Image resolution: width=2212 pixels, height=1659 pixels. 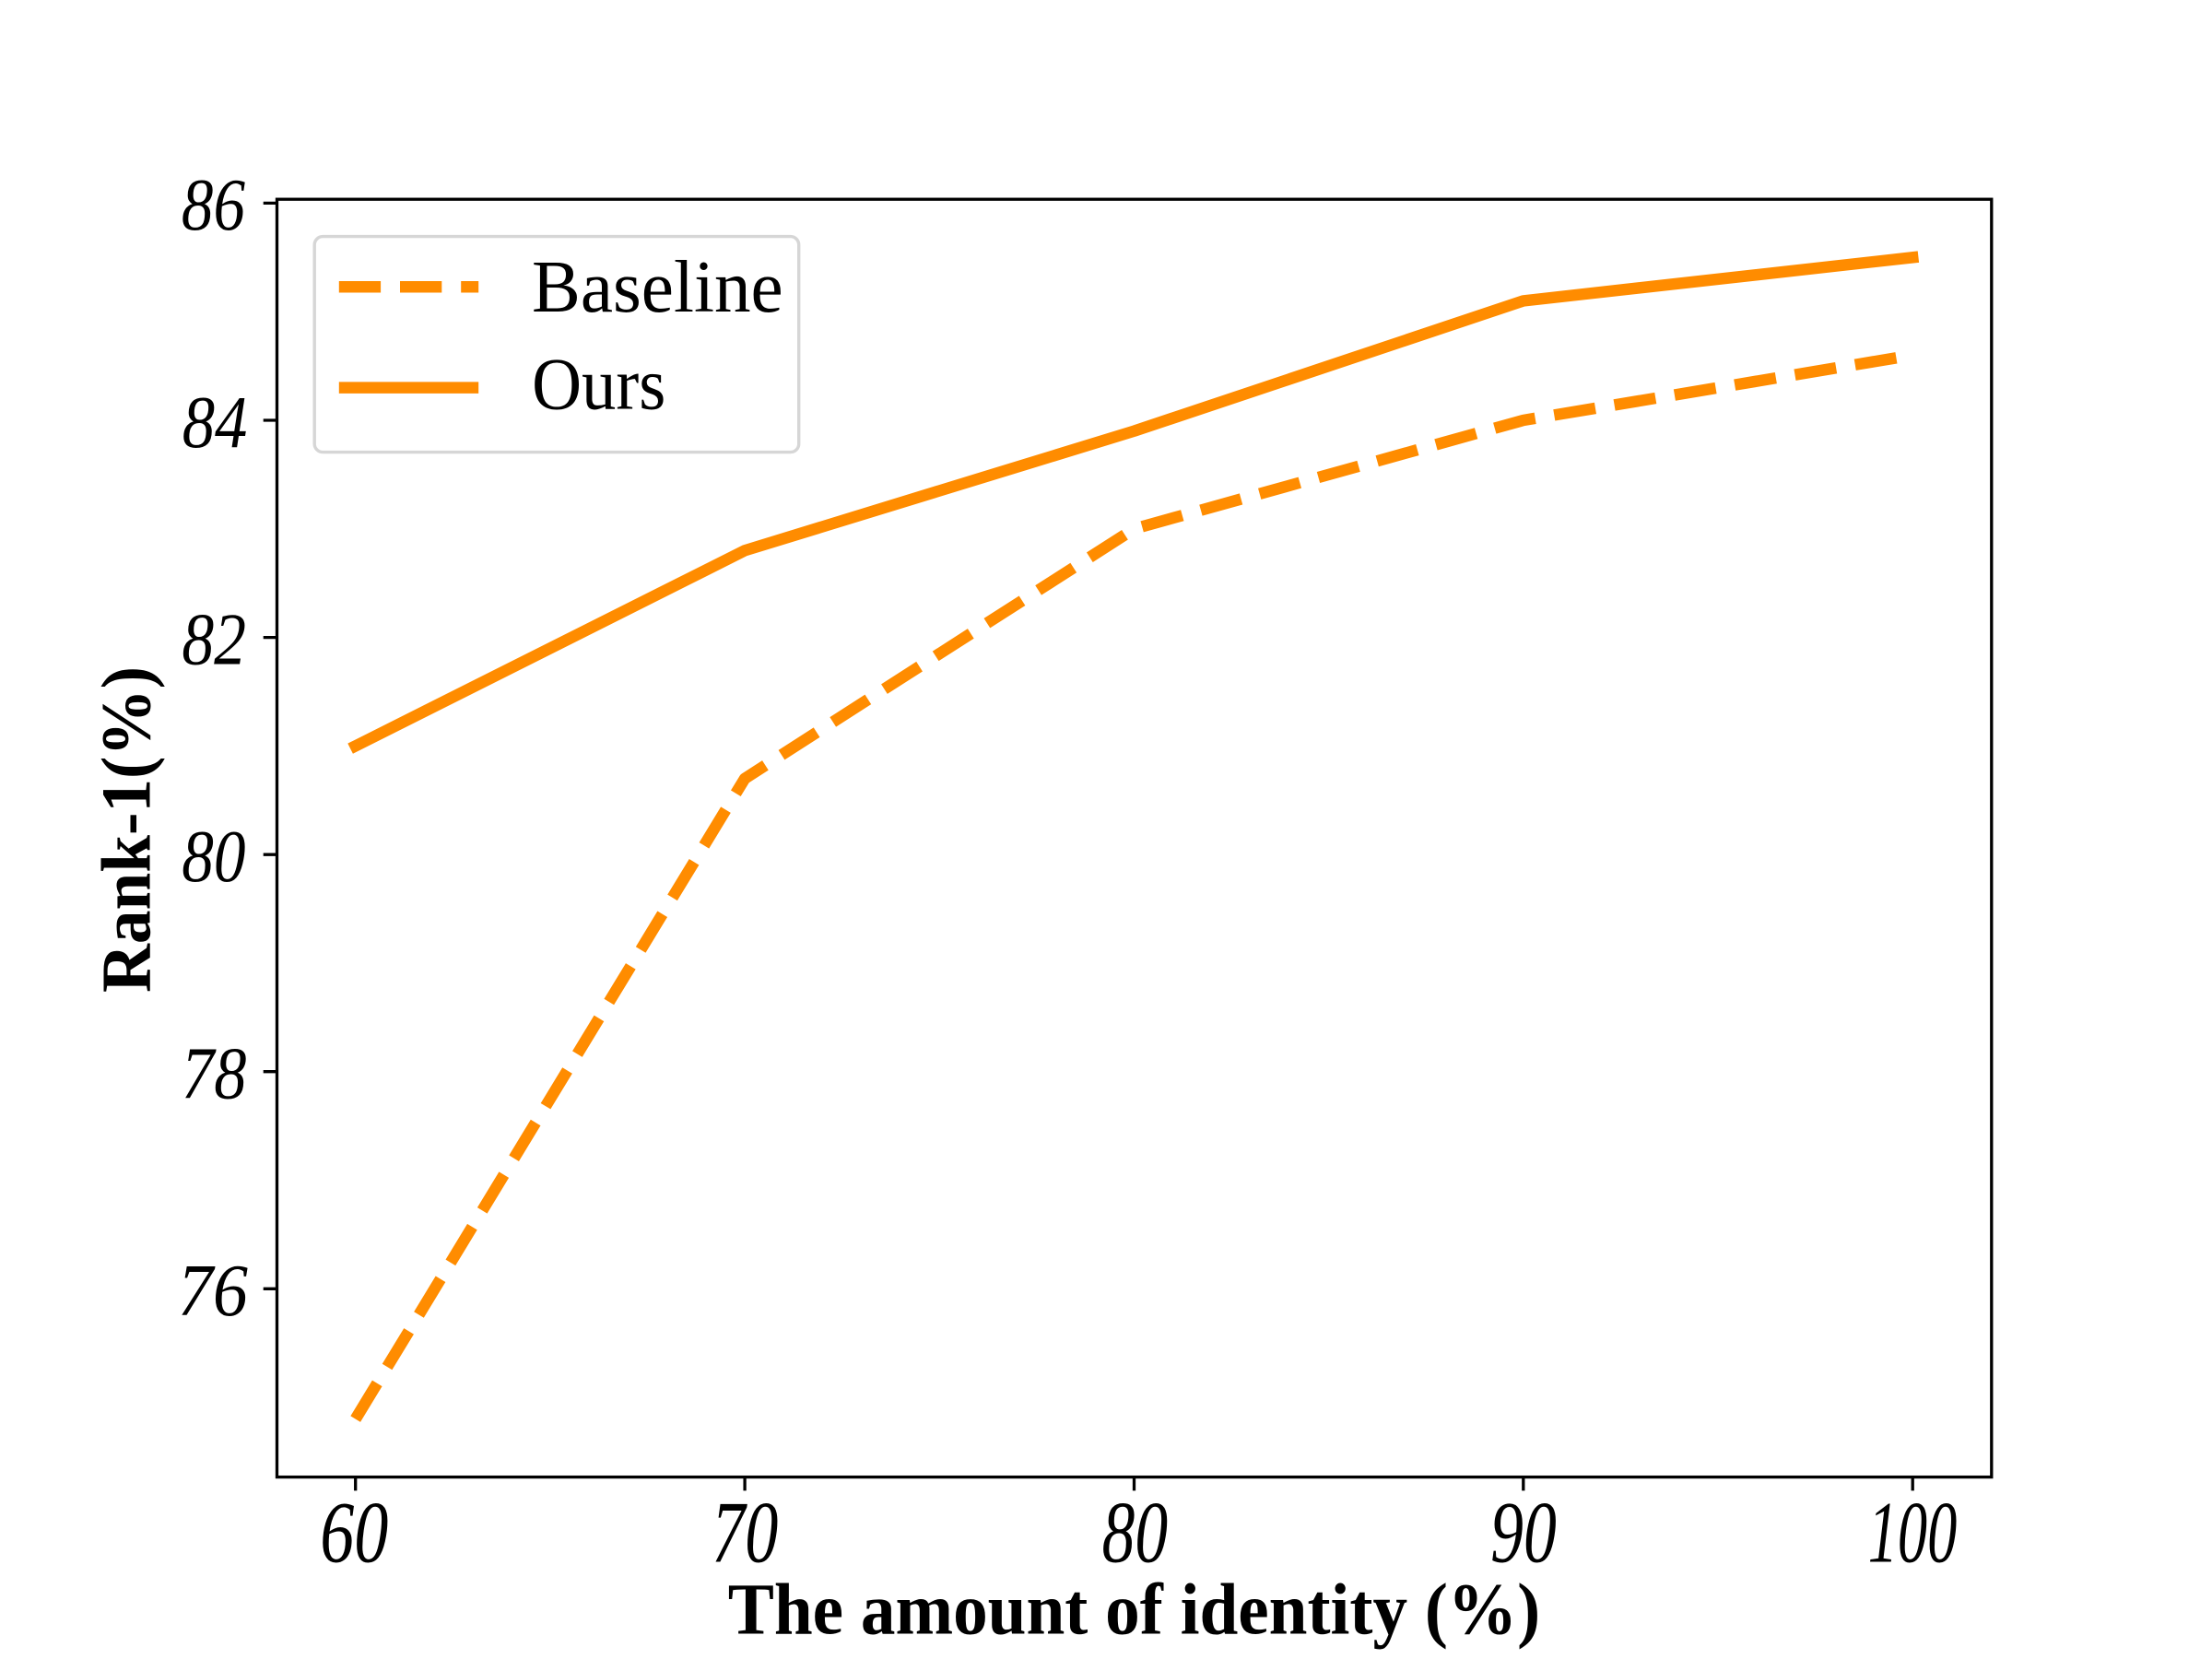 What do you see at coordinates (354, 1533) in the screenshot?
I see `svg-text: 60` at bounding box center [354, 1533].